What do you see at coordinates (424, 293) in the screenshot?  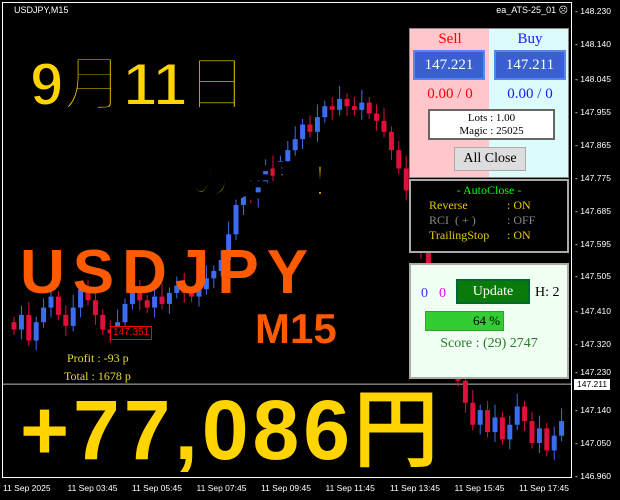 I see `count-blue: 0` at bounding box center [424, 293].